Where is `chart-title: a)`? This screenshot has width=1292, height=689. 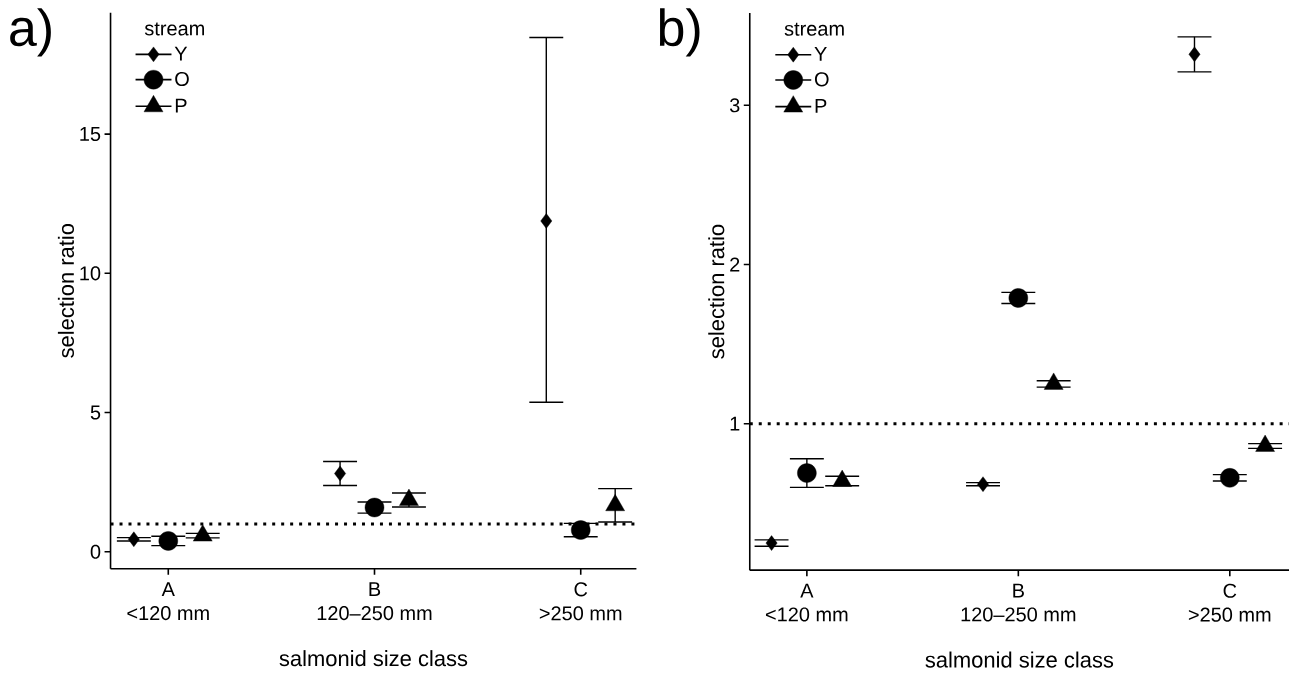 chart-title: a) is located at coordinates (30, 32).